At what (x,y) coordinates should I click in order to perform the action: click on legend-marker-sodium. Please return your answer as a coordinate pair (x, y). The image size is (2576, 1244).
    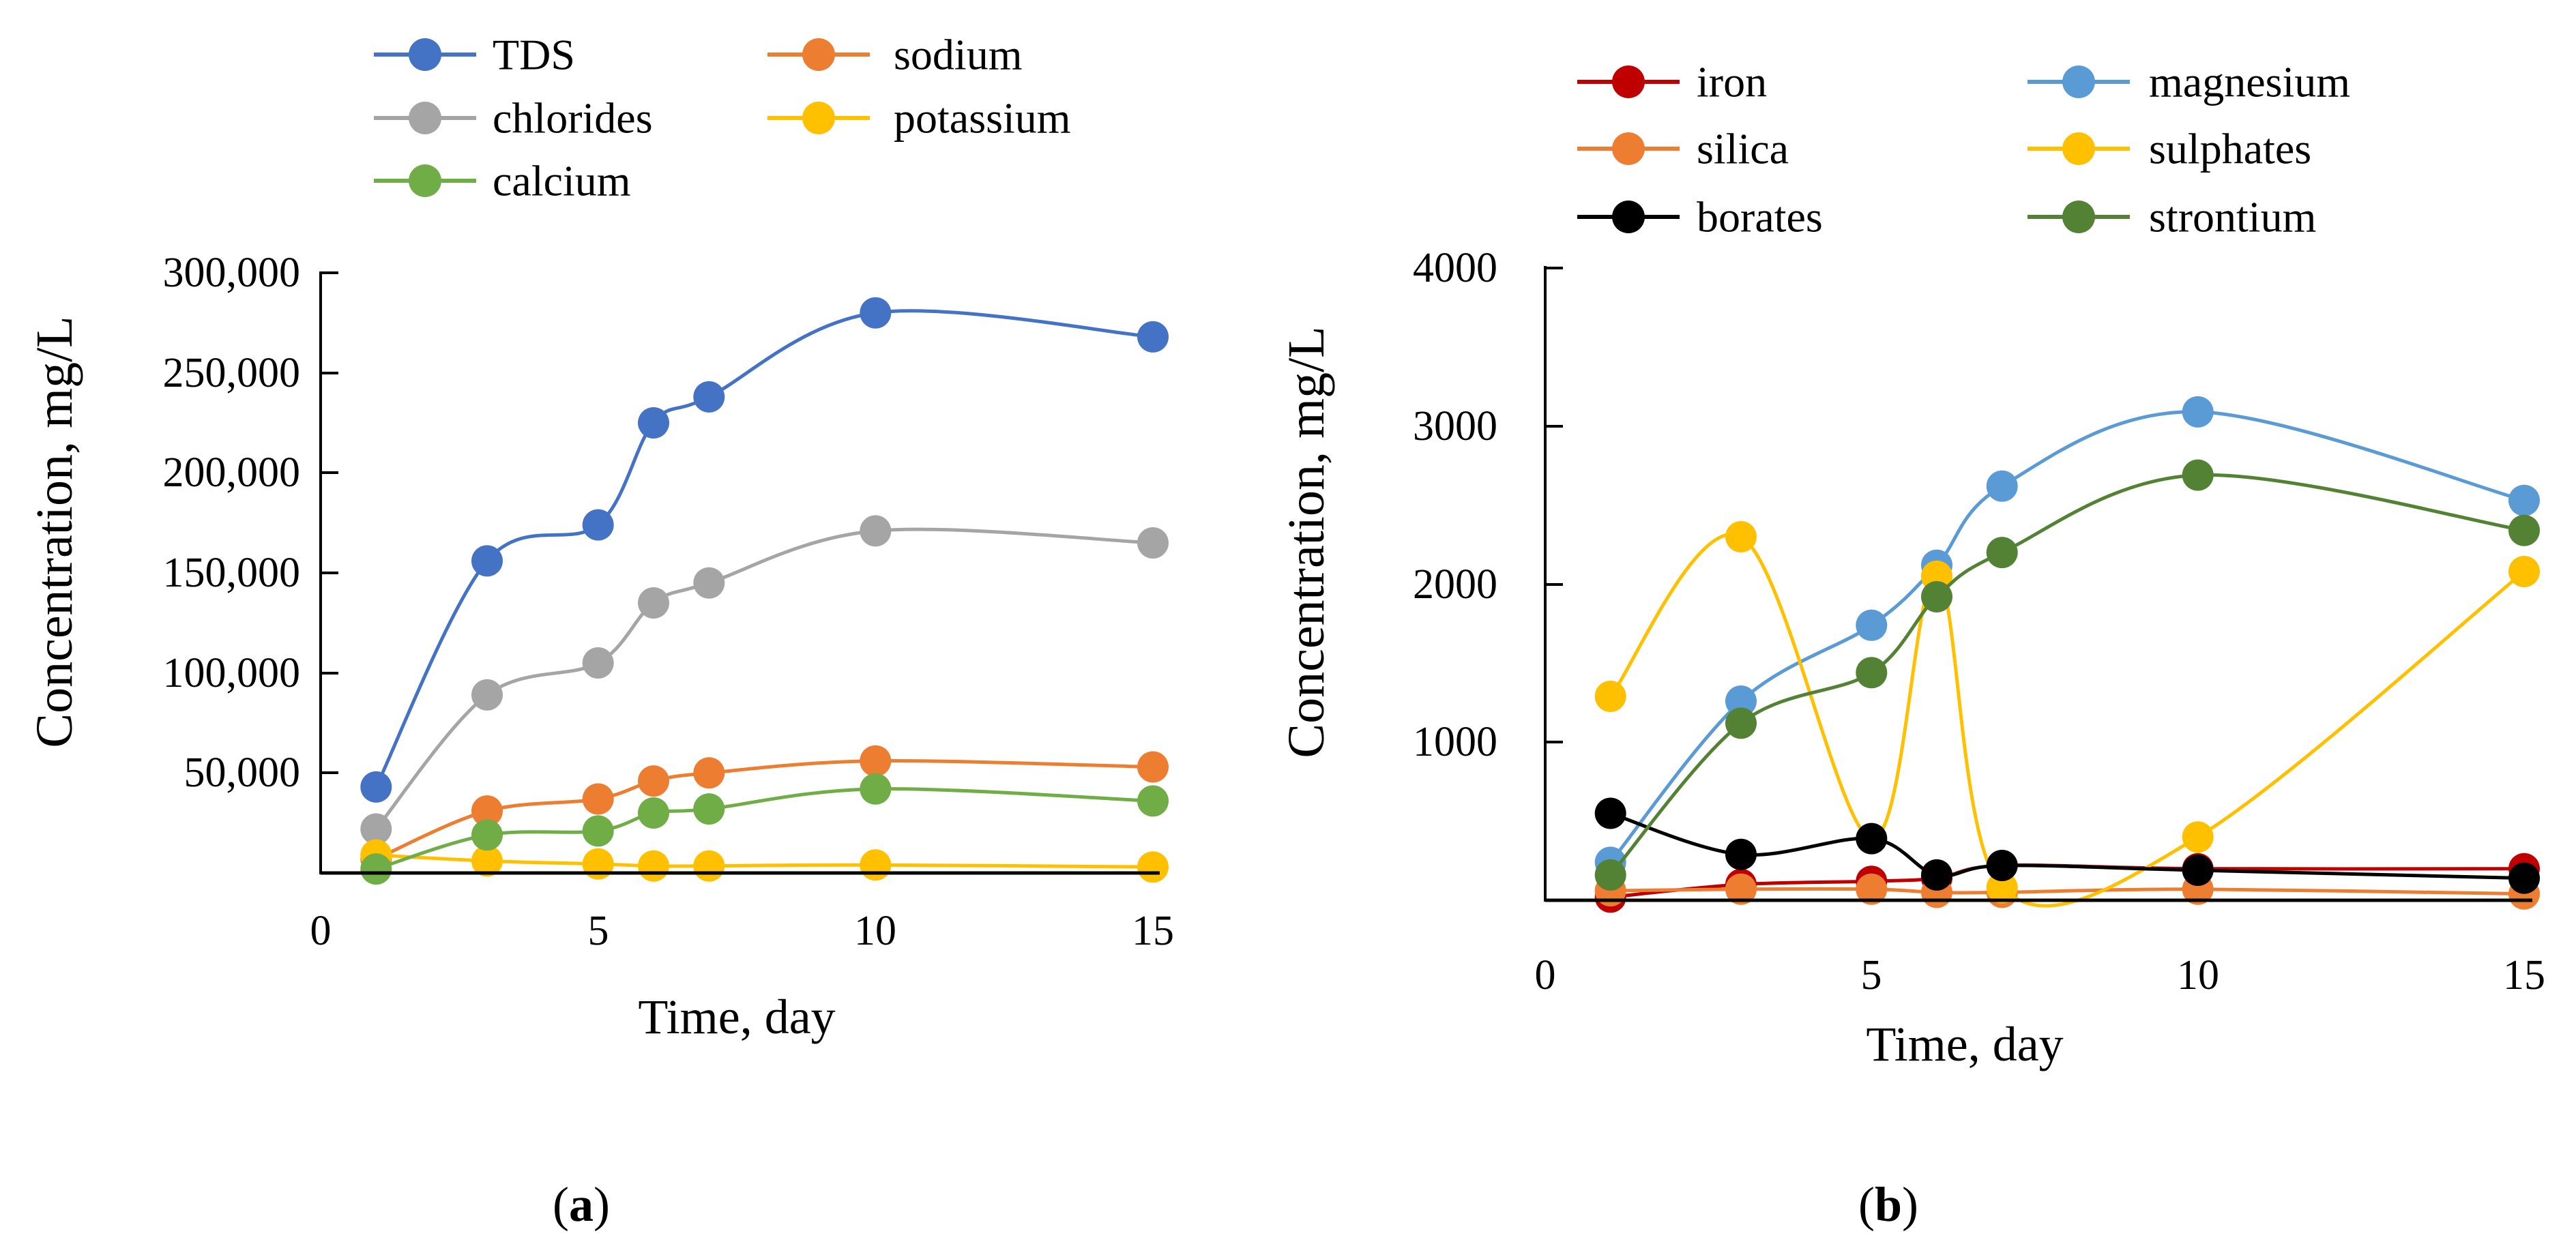
    Looking at the image, I should click on (818, 54).